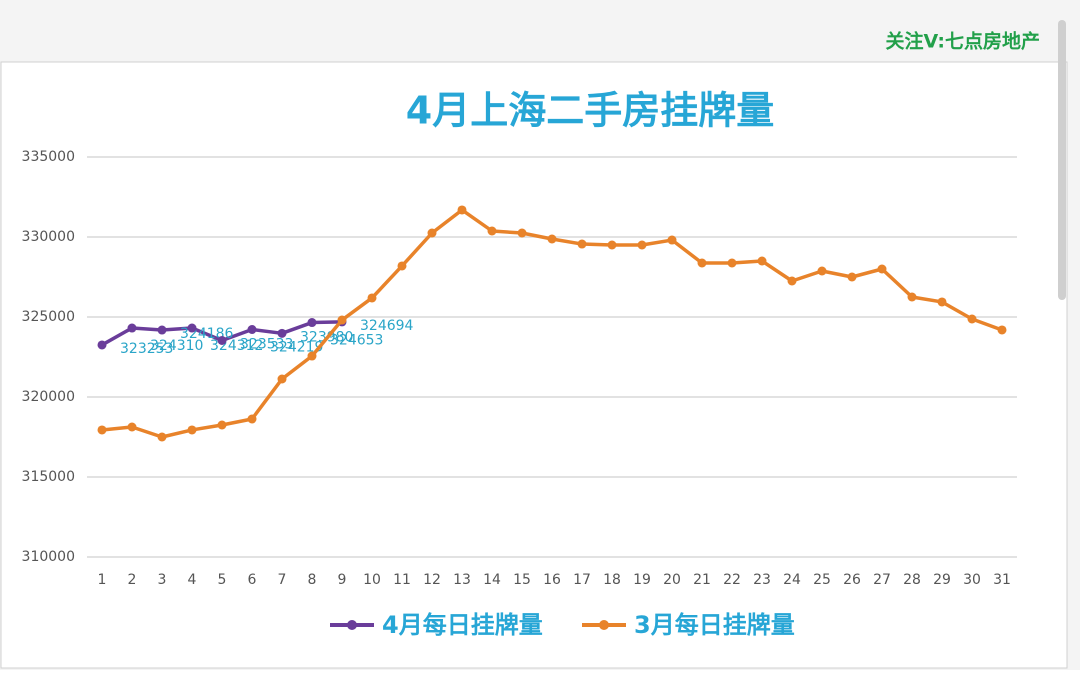 This screenshot has height=674, width=1080. Describe the element at coordinates (1062, 160) in the screenshot. I see `scrollbar` at that location.